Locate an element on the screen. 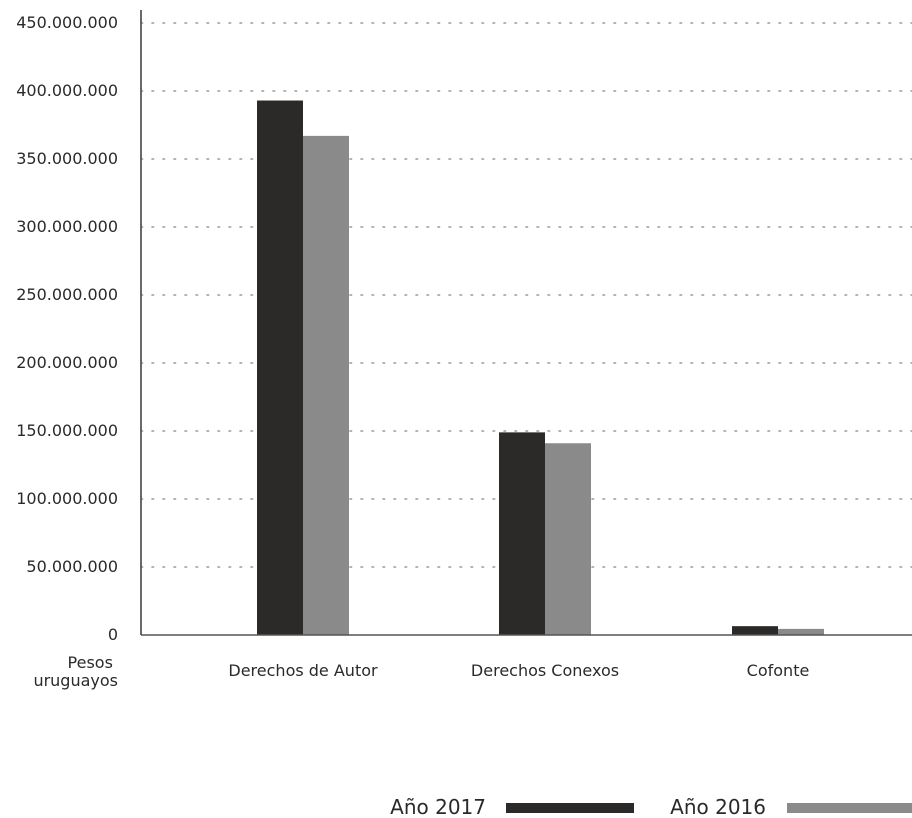  category-label: Derechos de Autor is located at coordinates (303, 670).